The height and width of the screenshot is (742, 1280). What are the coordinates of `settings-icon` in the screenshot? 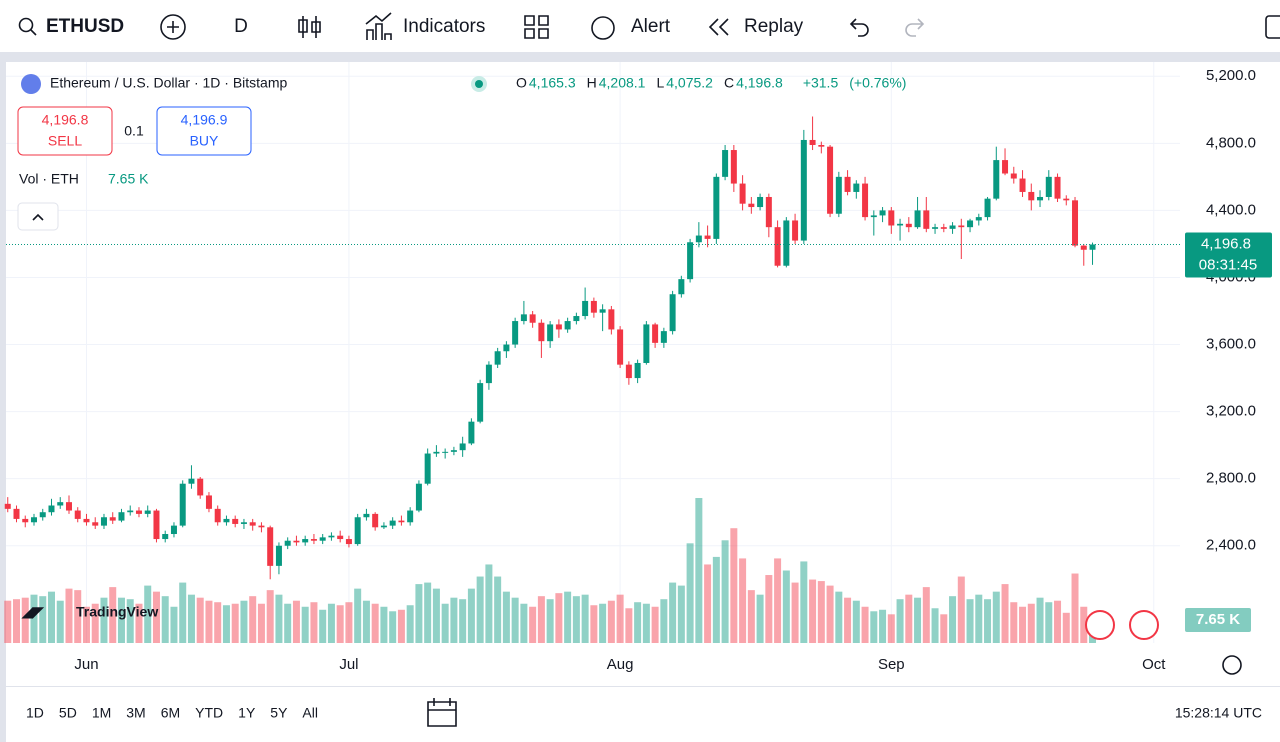 It's located at (1232, 665).